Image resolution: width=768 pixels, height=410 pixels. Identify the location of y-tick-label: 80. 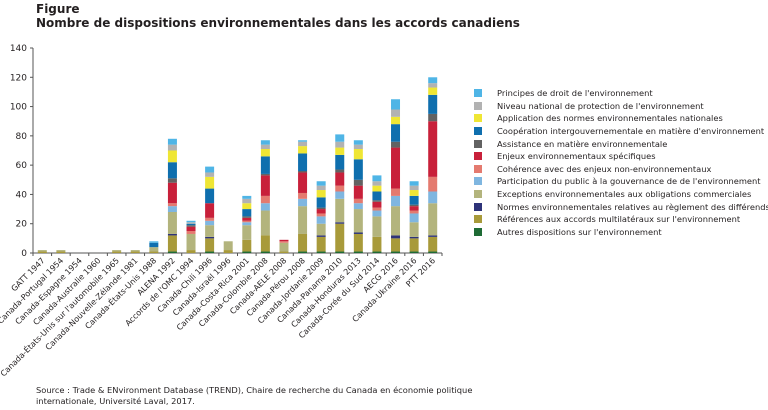
(22, 137).